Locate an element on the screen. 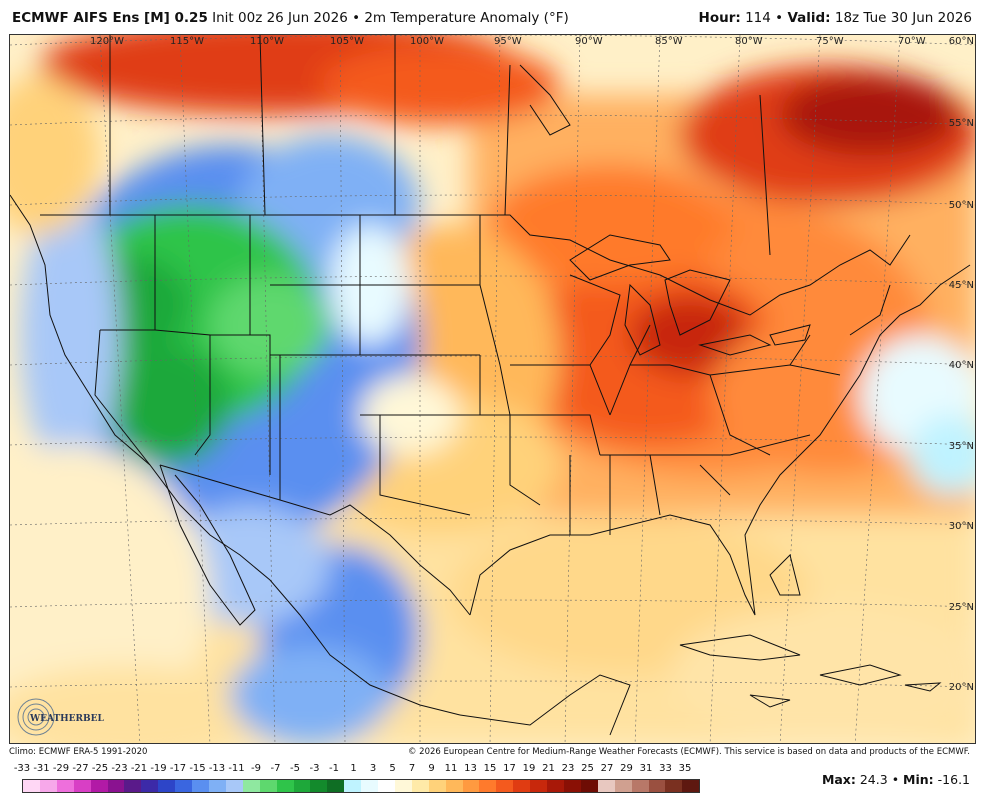  colorbar-tick-label: -13 is located at coordinates (217, 768).